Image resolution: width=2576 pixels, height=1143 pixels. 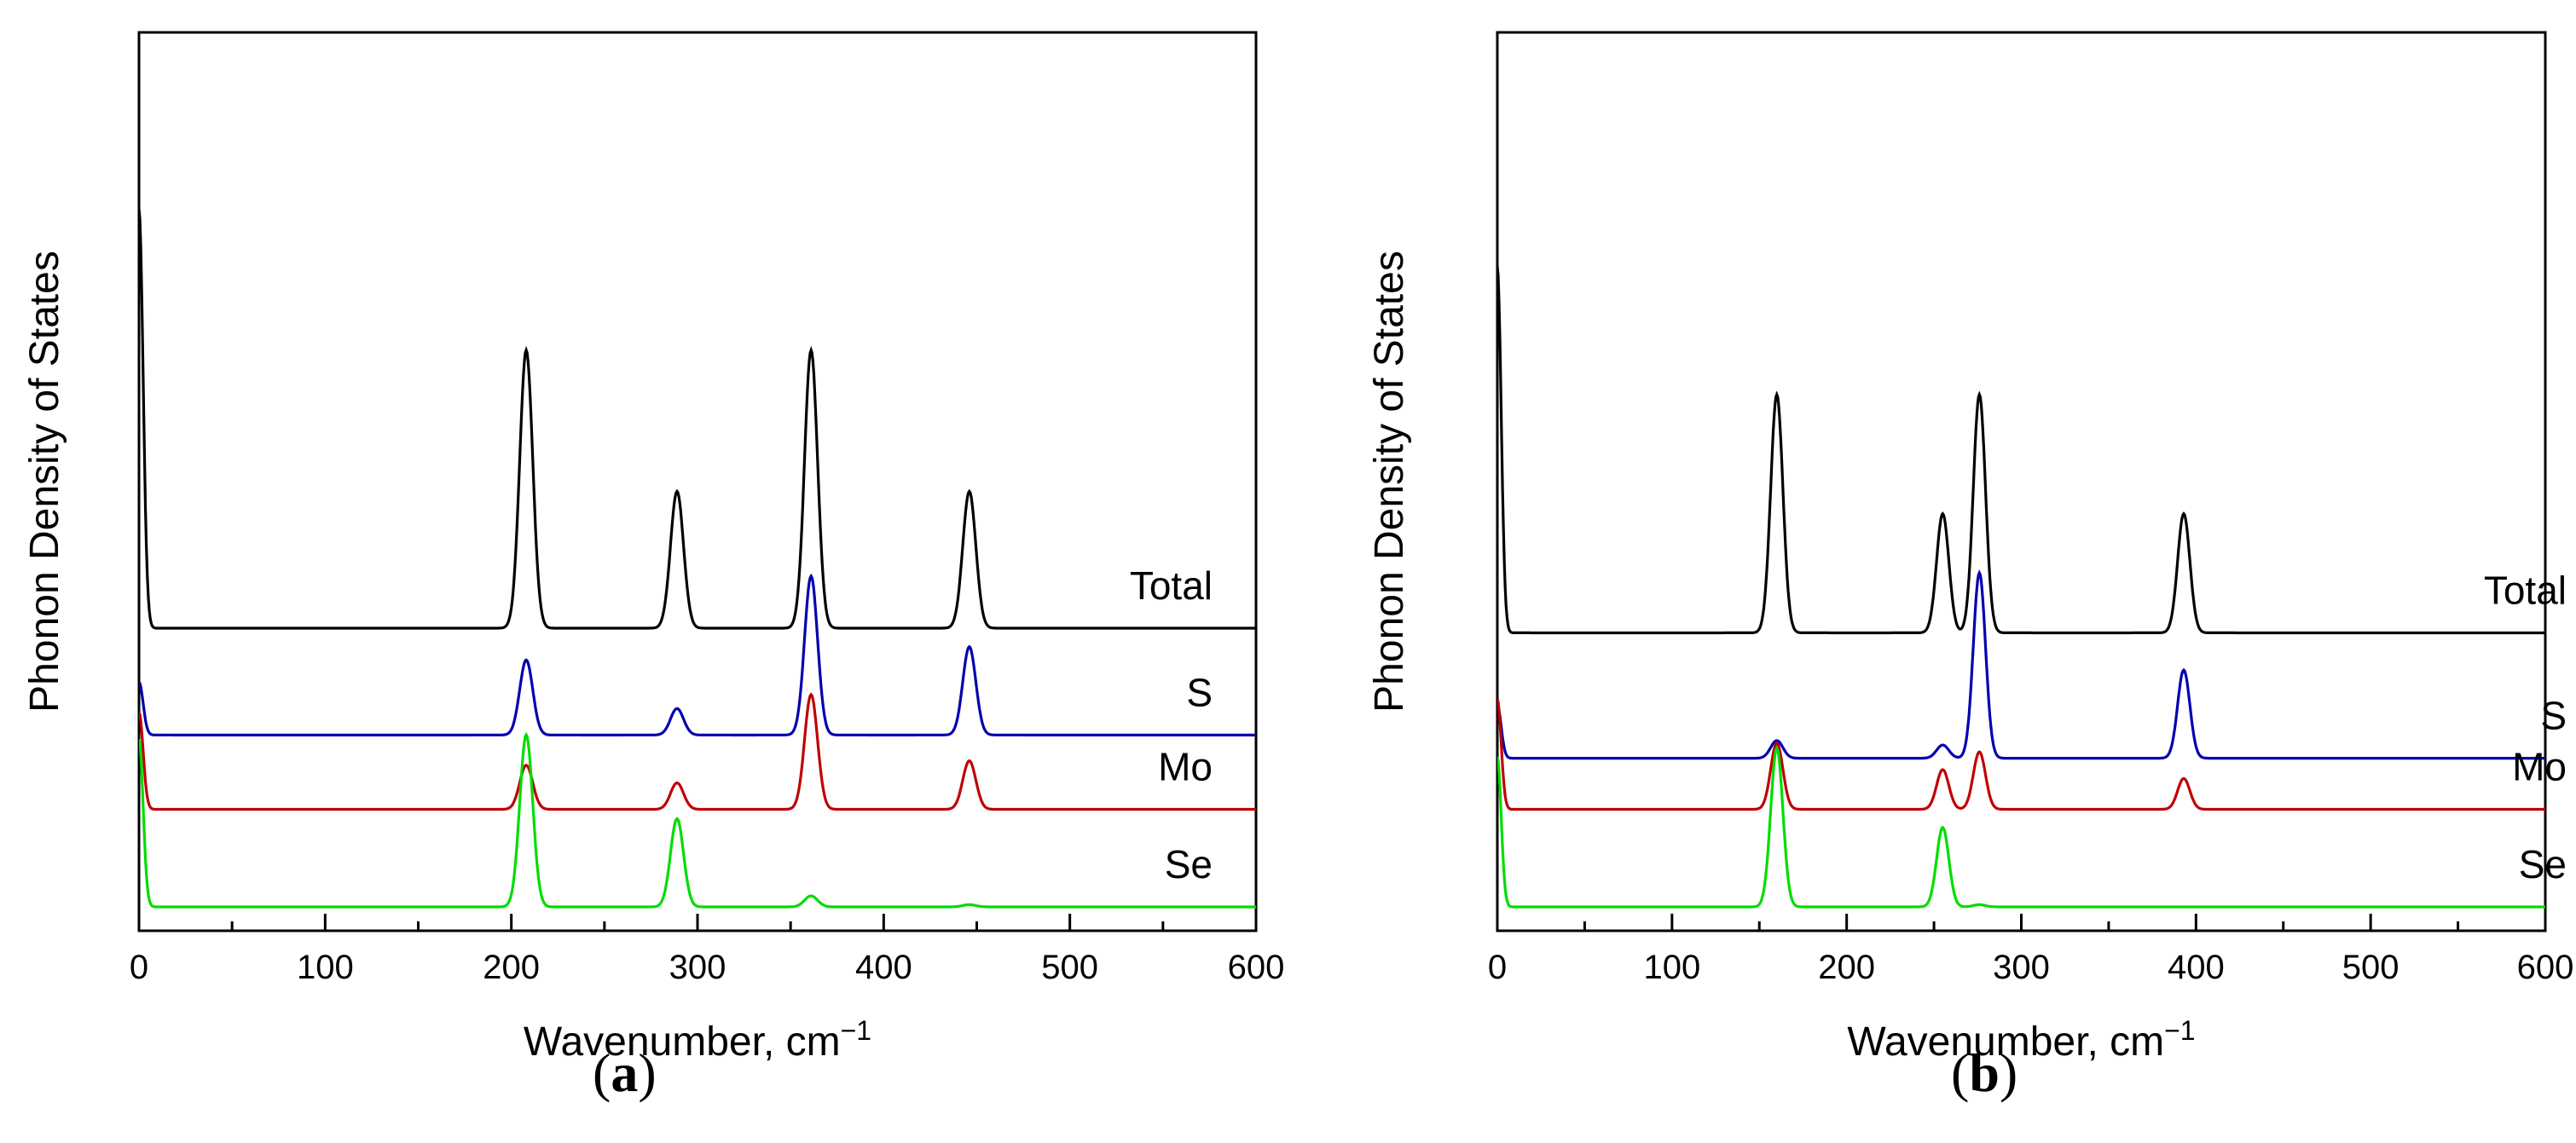 I want to click on series-line-total, so click(x=2021, y=450).